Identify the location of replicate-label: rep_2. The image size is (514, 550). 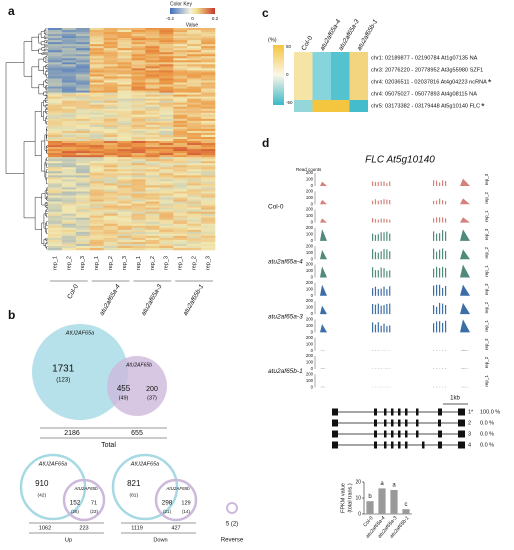
(486, 362).